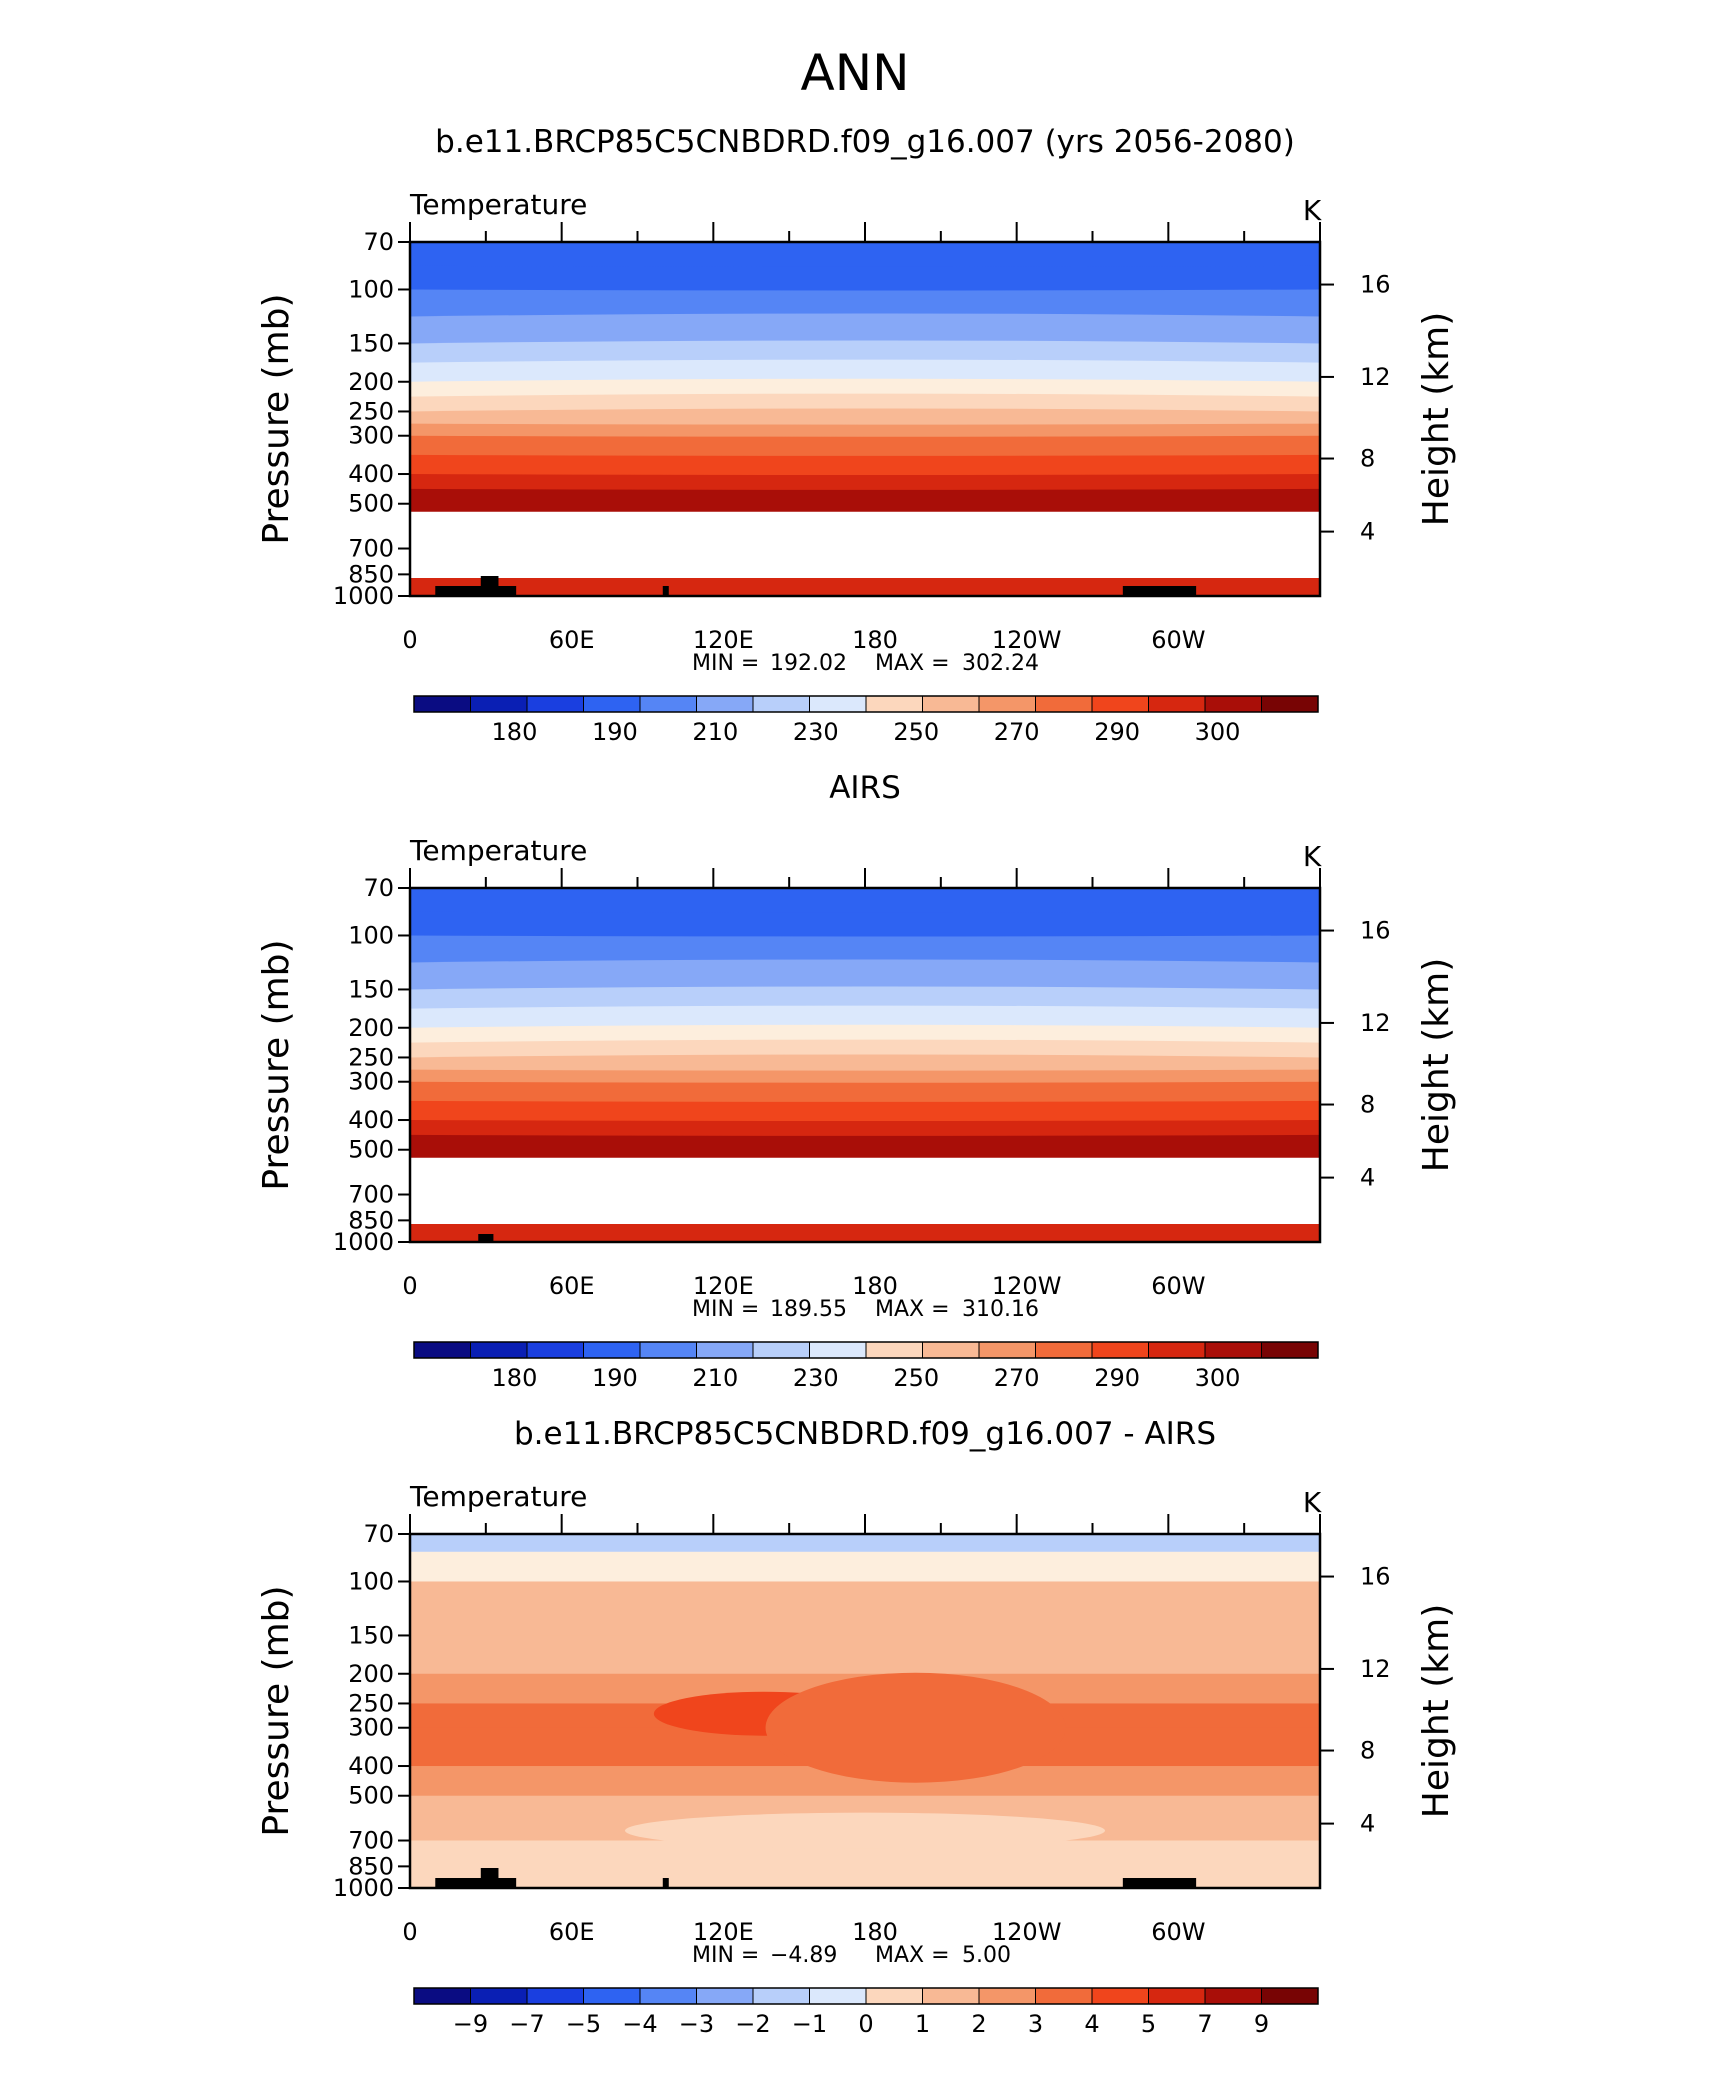 This screenshot has width=1710, height=2074. What do you see at coordinates (371, 1082) in the screenshot?
I see `y-tick-label: 300` at bounding box center [371, 1082].